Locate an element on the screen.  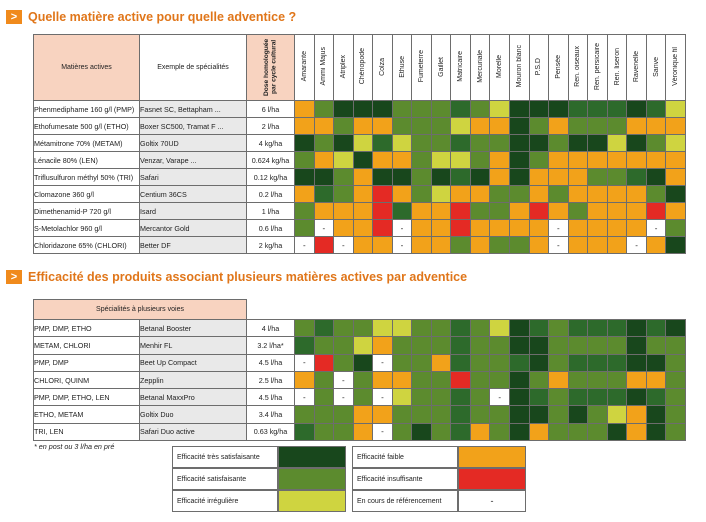
header-dose: Dose homologuée par cycle cultural is located at coordinates (270, 66).